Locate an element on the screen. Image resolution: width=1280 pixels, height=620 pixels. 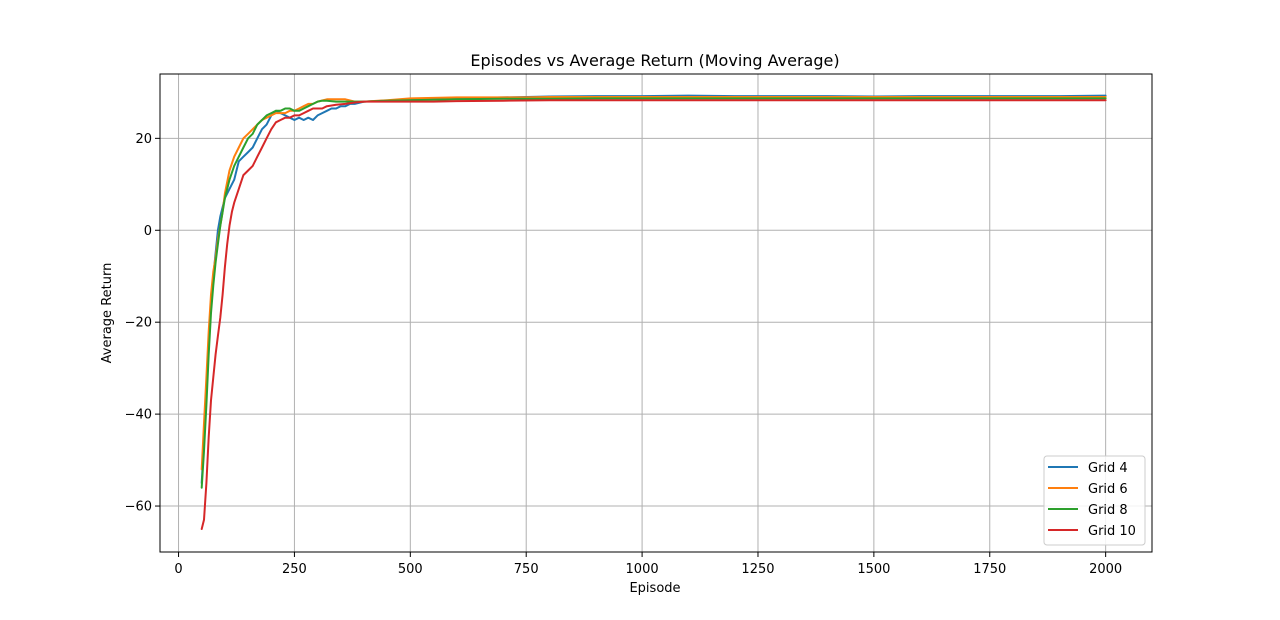
legend-label: Grid 6 is located at coordinates (1108, 489).